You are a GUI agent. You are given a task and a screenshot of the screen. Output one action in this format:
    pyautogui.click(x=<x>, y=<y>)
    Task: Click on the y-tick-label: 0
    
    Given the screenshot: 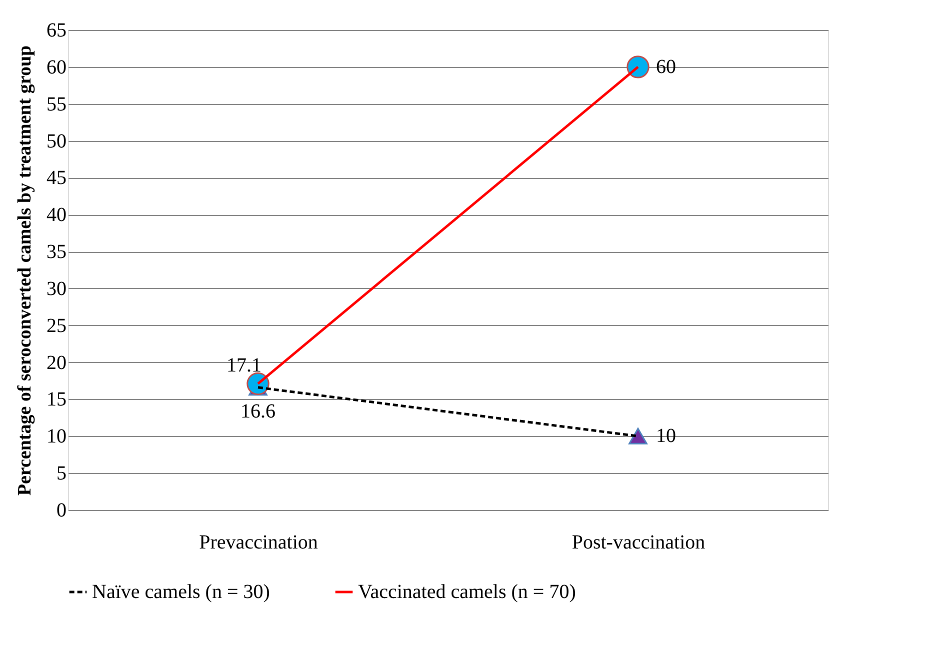 What is the action you would take?
    pyautogui.click(x=61, y=511)
    